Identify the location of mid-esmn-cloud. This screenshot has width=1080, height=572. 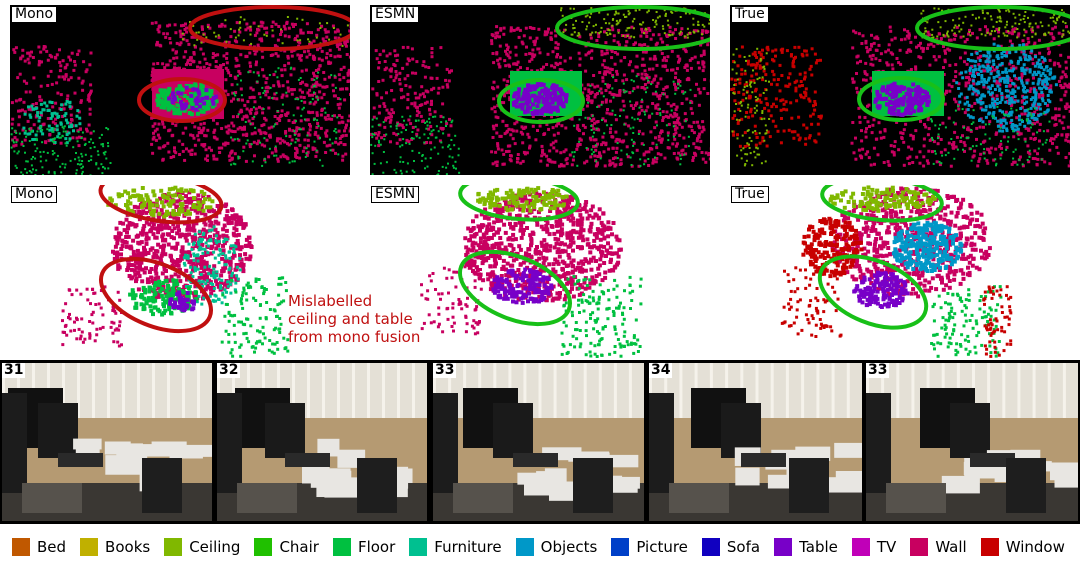
(531, 271).